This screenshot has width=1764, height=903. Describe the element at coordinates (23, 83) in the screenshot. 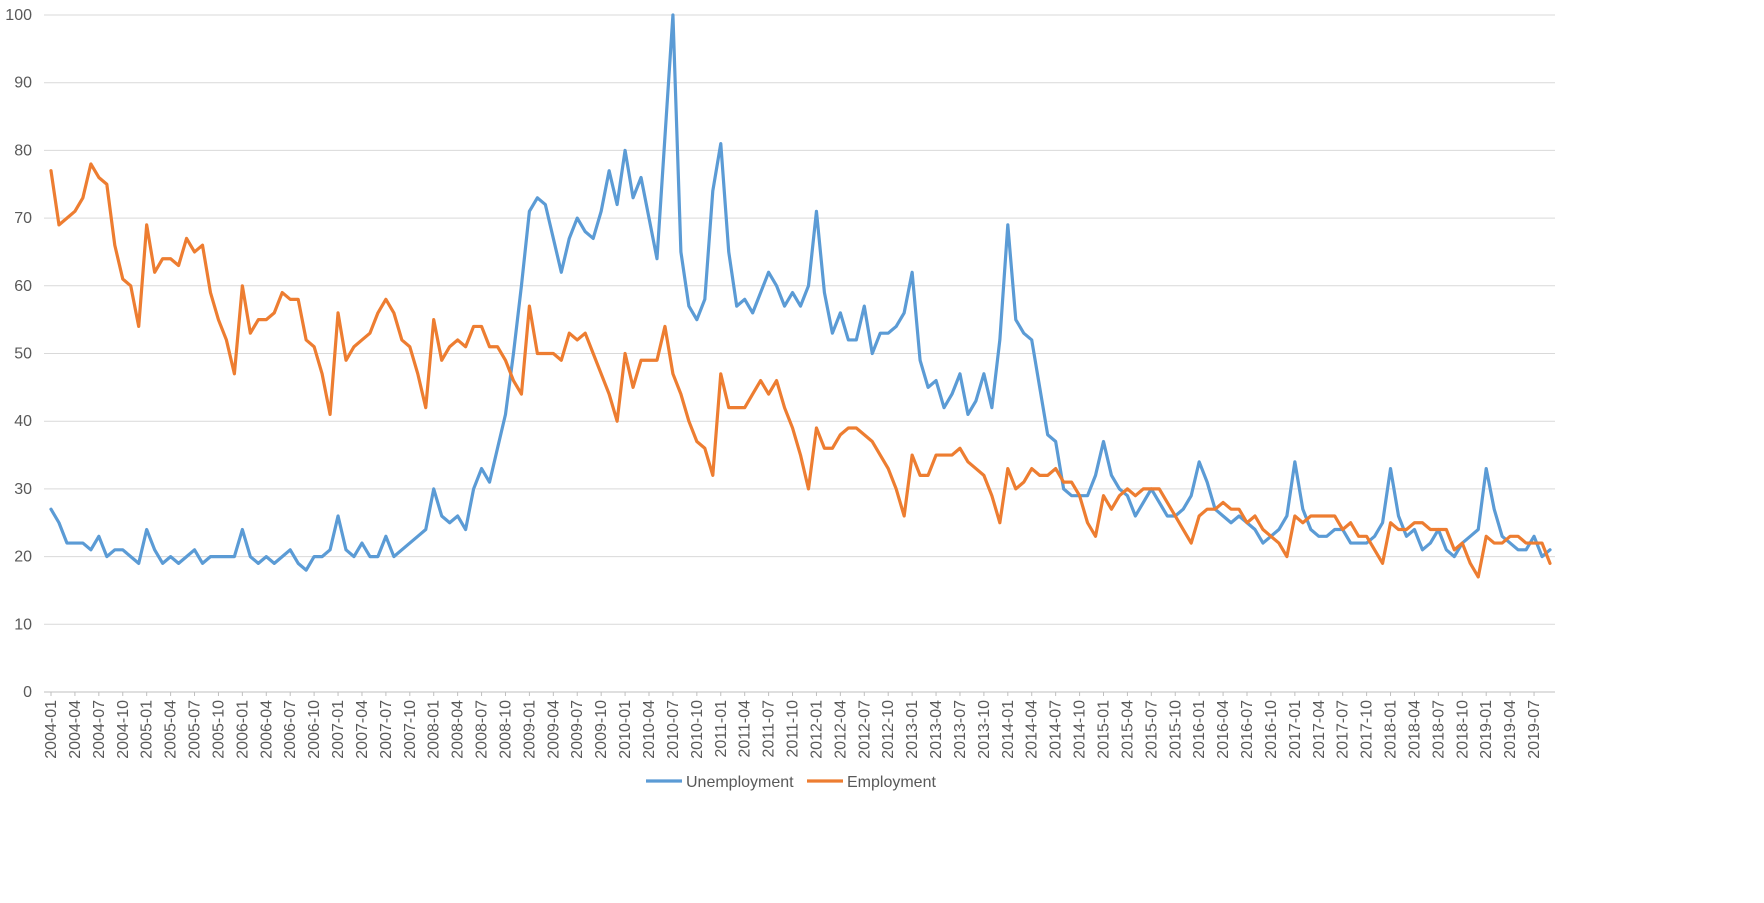

I see `y-tick-label: 90` at that location.